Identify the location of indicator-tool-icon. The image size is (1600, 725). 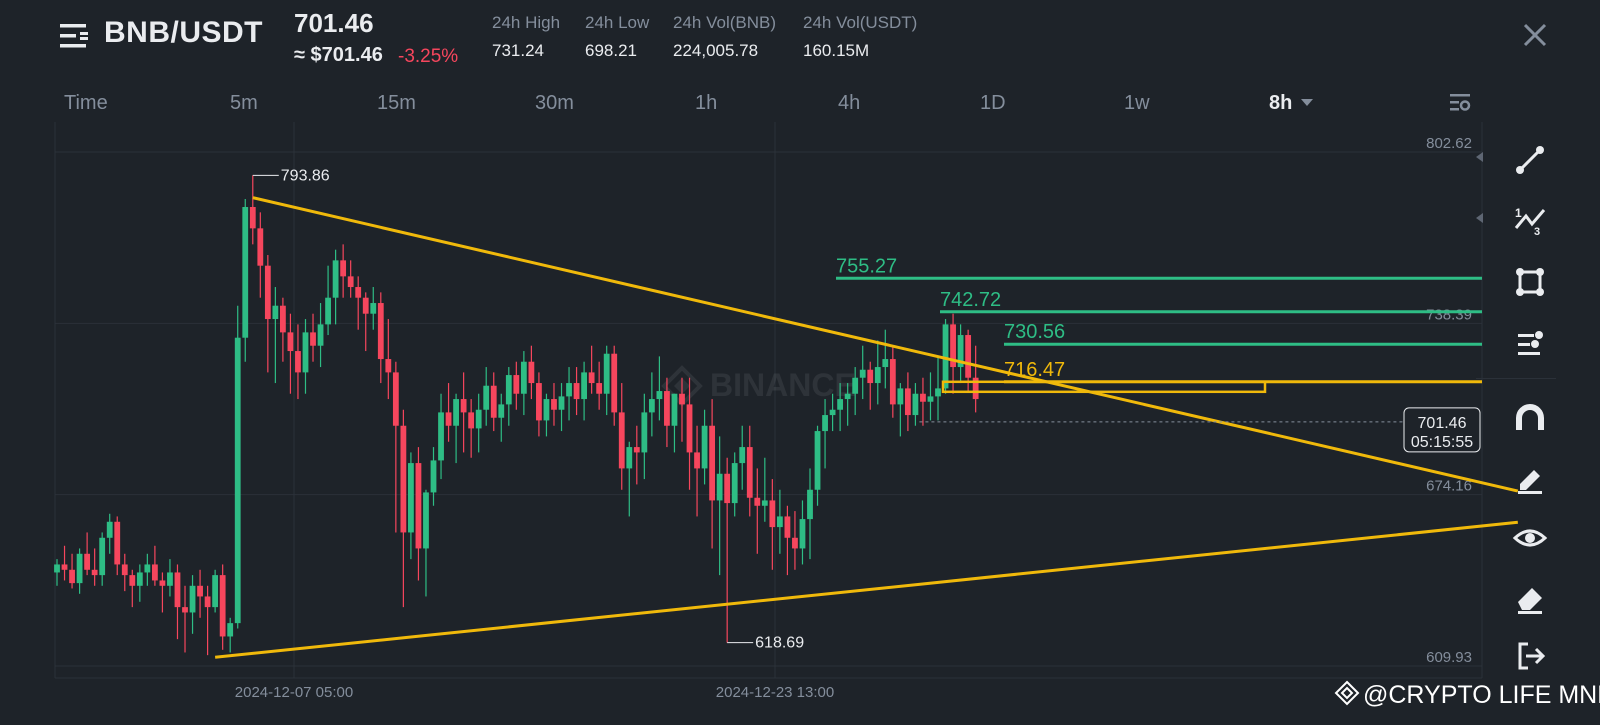
(1530, 344).